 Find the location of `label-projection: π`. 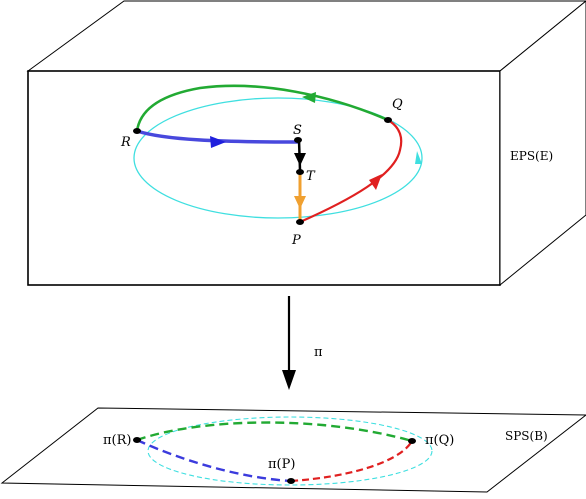

label-projection: π is located at coordinates (318, 352).